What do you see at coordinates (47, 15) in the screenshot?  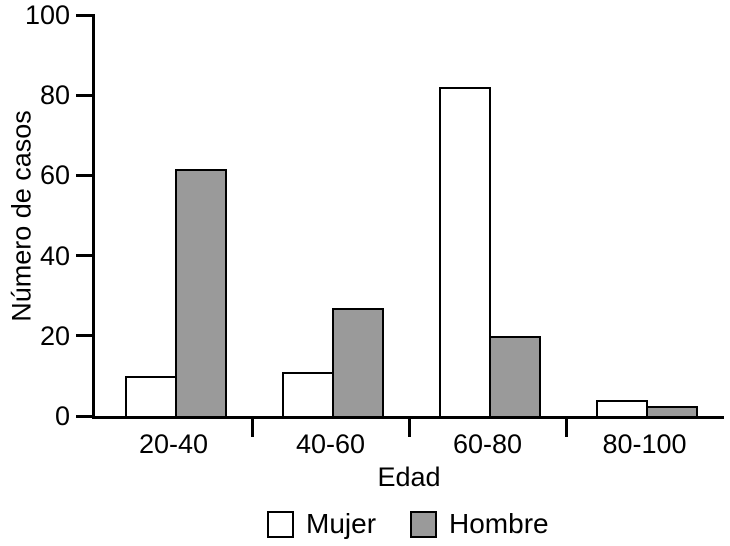 I see `y-tick-label: 100` at bounding box center [47, 15].